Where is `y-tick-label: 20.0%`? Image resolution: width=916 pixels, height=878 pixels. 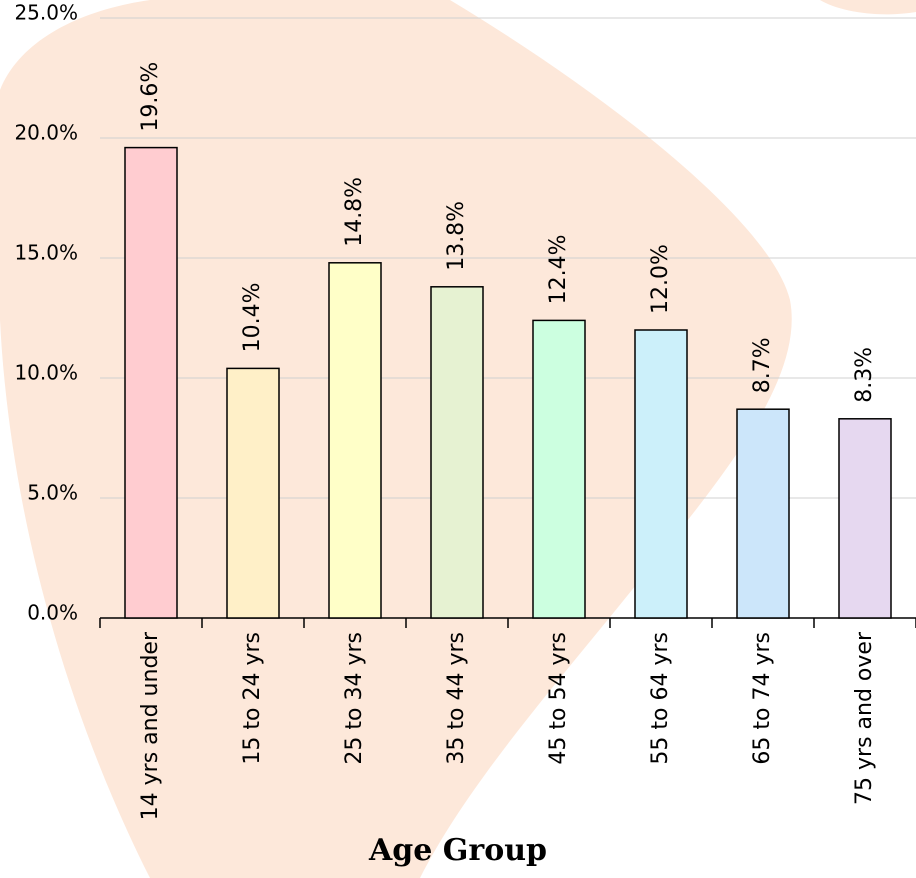 y-tick-label: 20.0% is located at coordinates (46, 133).